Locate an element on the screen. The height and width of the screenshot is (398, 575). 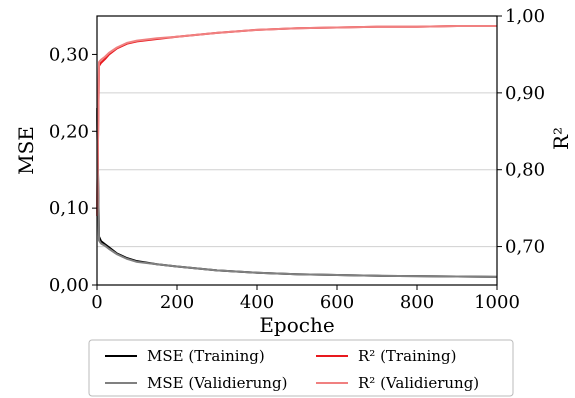
y-axis-left-label: MSE is located at coordinates (26, 150).